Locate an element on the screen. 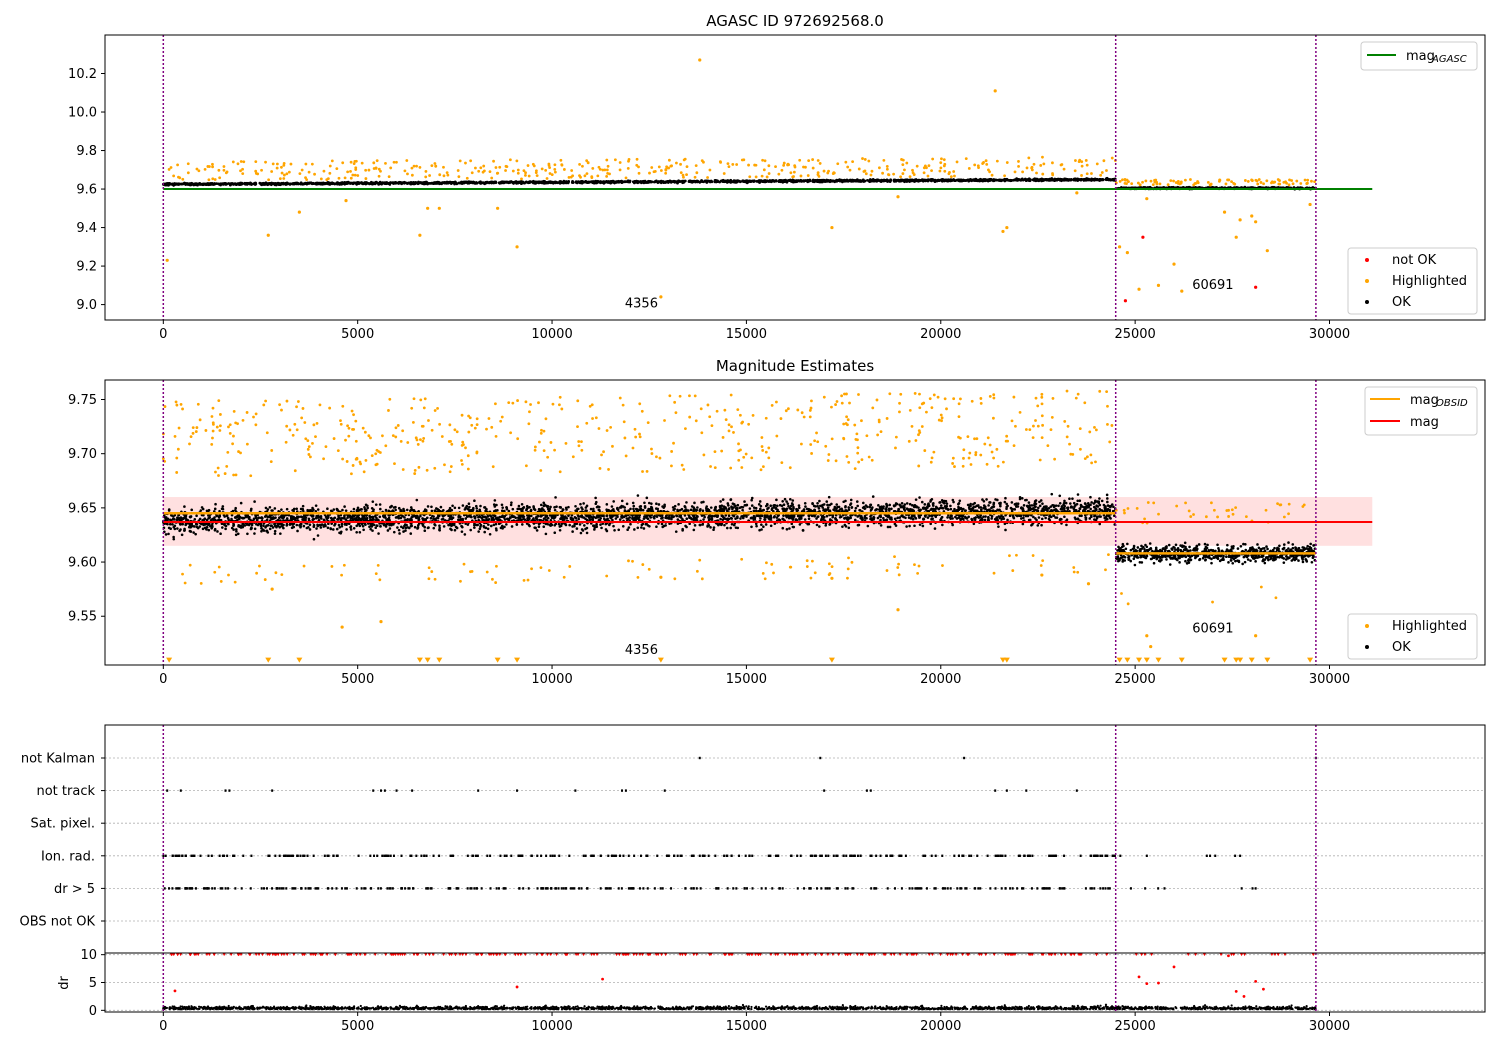 The image size is (1500, 1050). y-tick-label: 9.8 is located at coordinates (86, 151).